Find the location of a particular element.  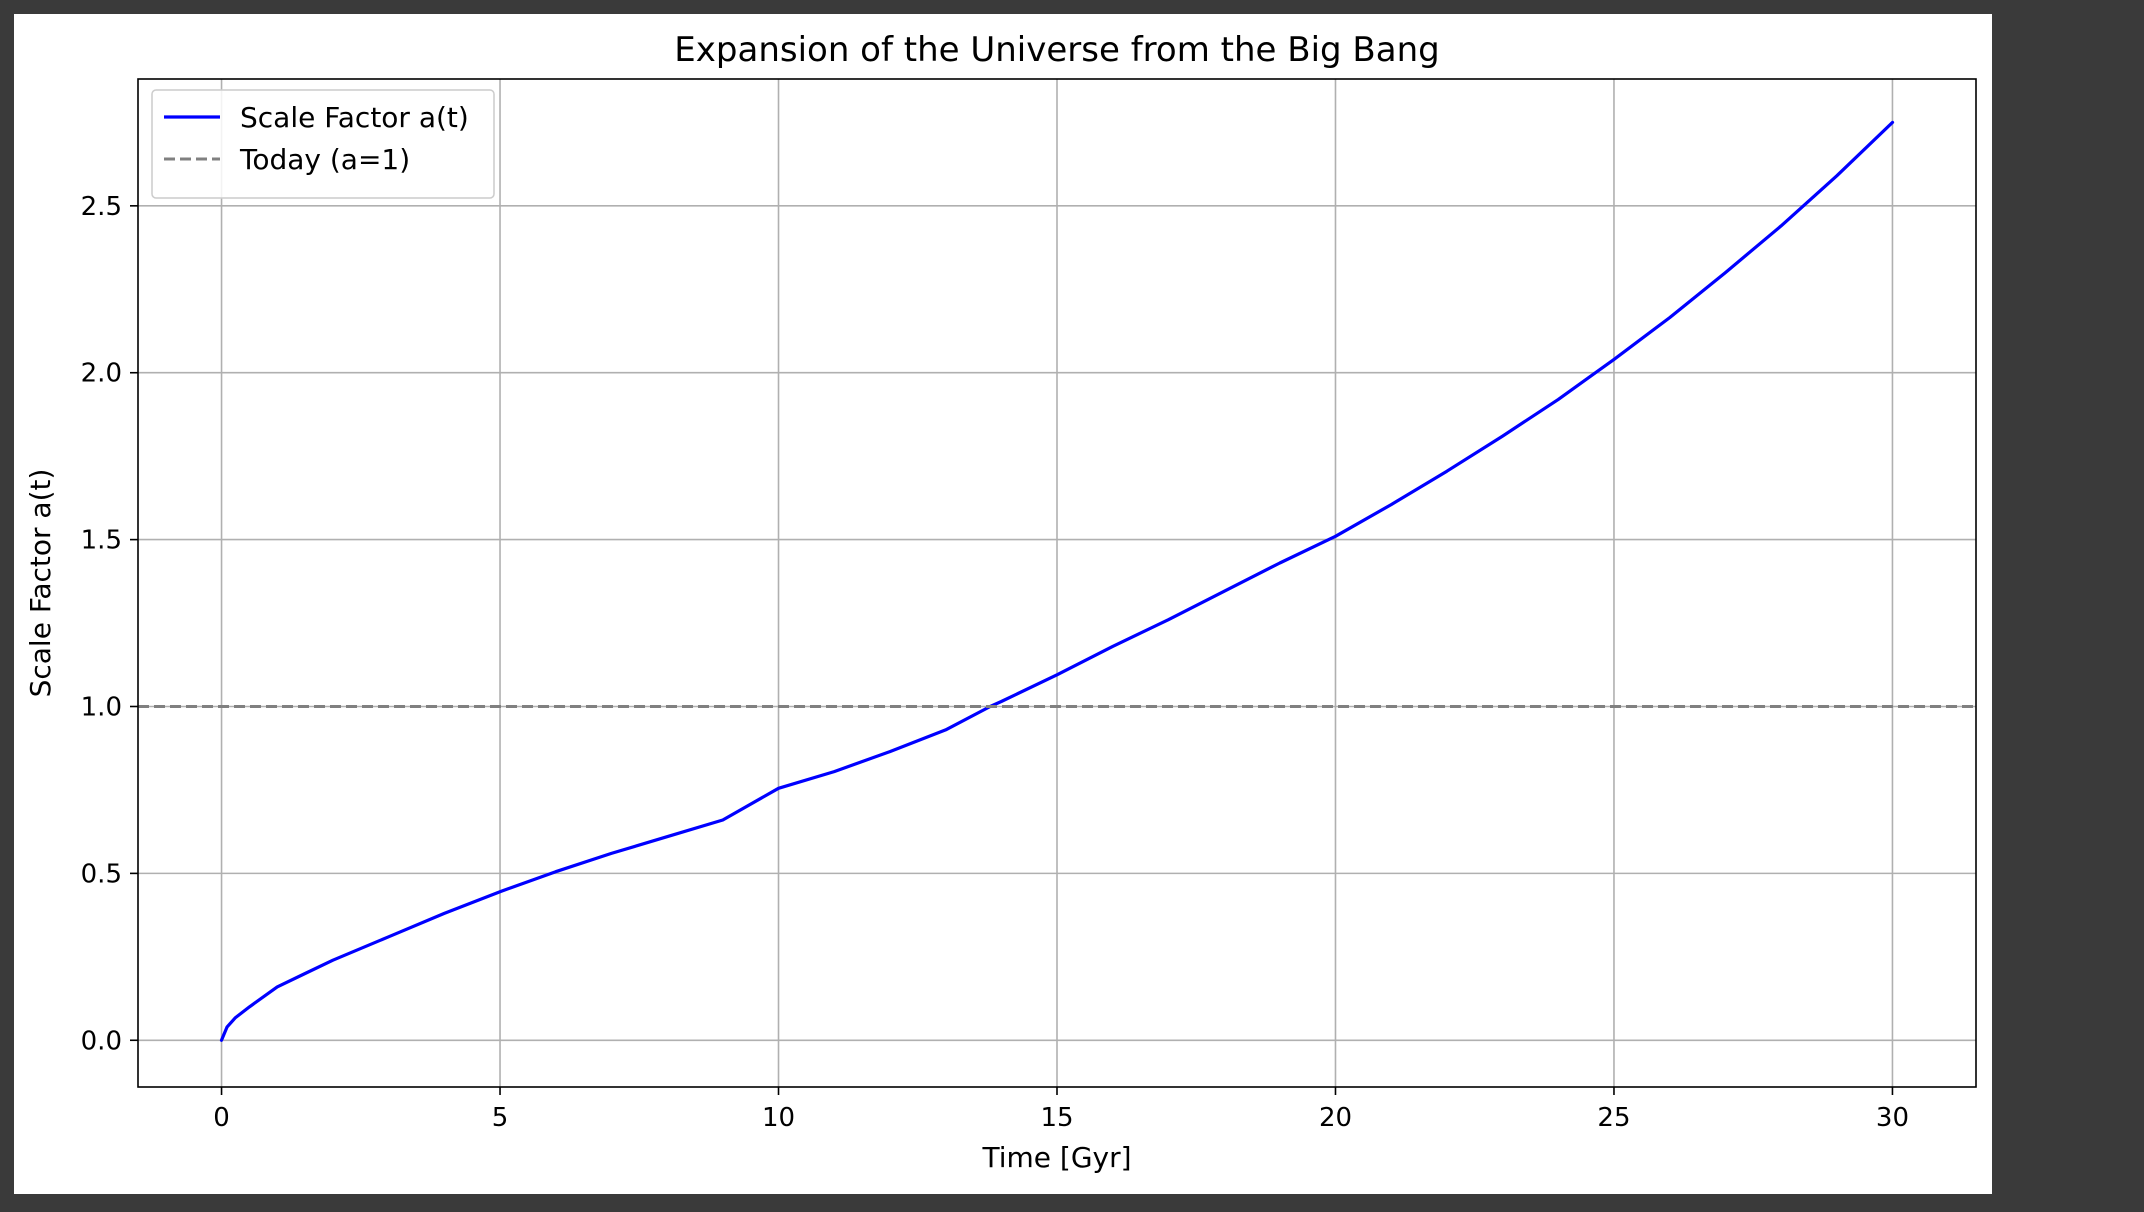

y-tick-label: 0.0 is located at coordinates (101, 1041).